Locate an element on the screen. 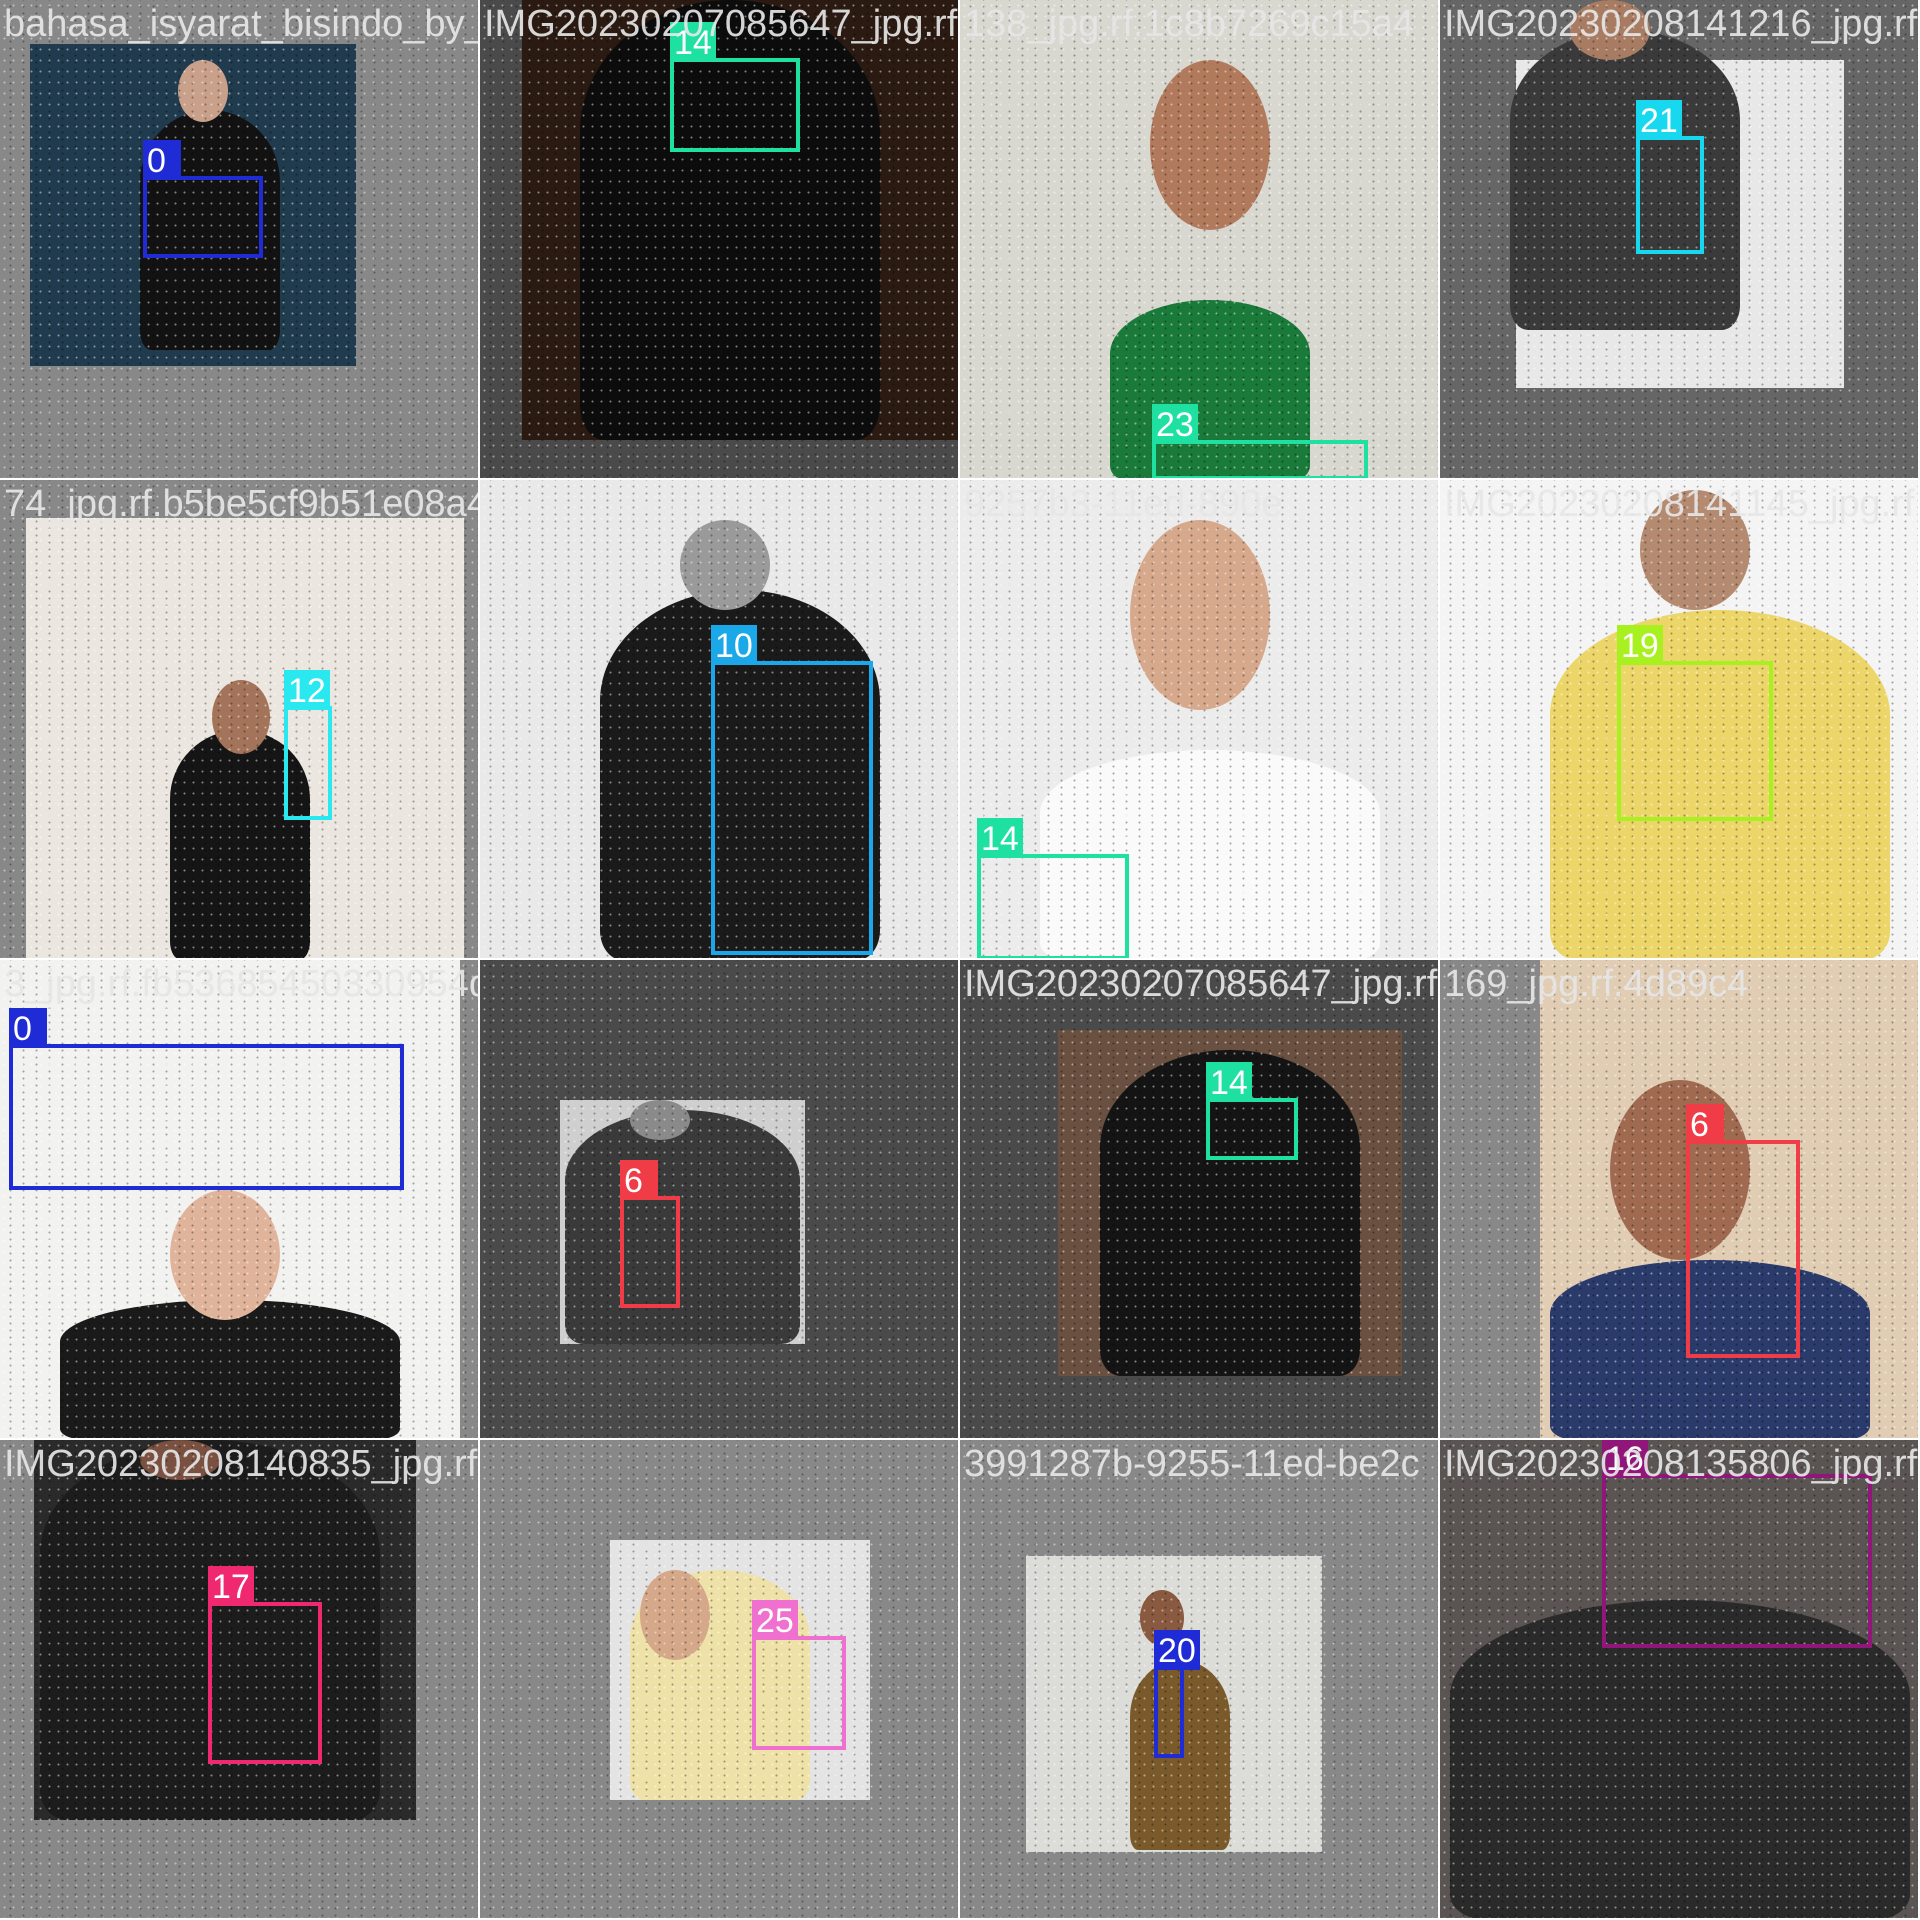 Image resolution: width=1920 pixels, height=1920 pixels. class-label: 20 is located at coordinates (1177, 1650).